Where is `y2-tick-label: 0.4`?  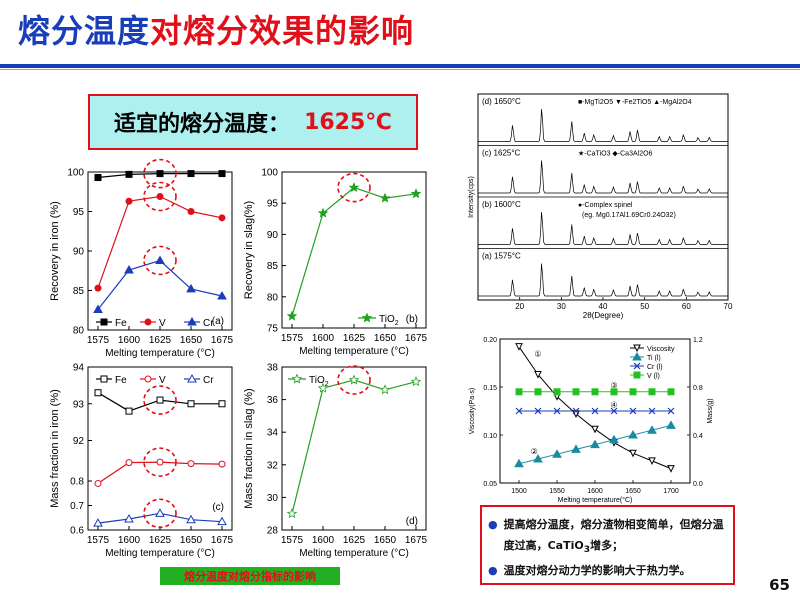 y2-tick-label: 0.4 is located at coordinates (698, 436).